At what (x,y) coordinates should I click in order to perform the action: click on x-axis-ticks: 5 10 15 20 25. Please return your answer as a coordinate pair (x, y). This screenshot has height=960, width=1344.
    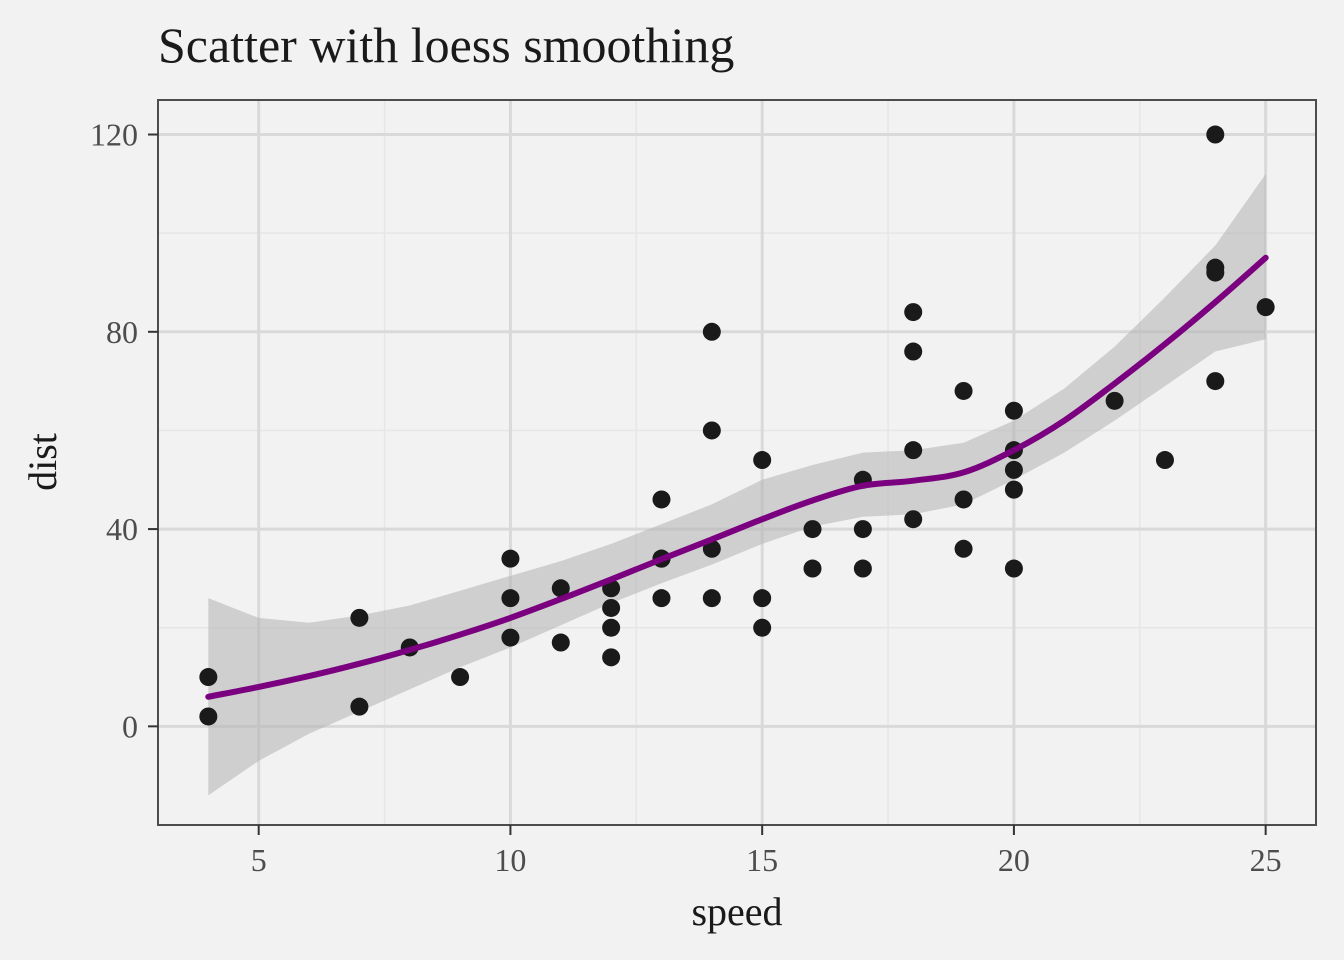
    Looking at the image, I should click on (766, 851).